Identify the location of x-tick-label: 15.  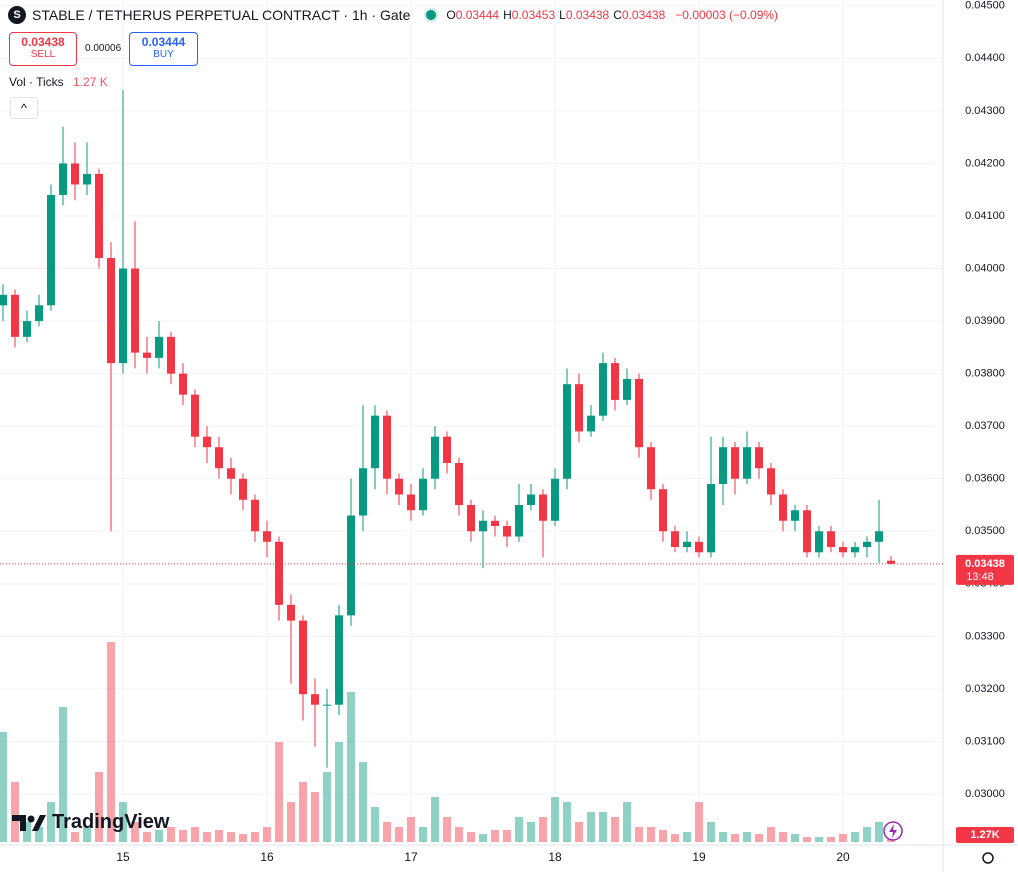
(123, 857).